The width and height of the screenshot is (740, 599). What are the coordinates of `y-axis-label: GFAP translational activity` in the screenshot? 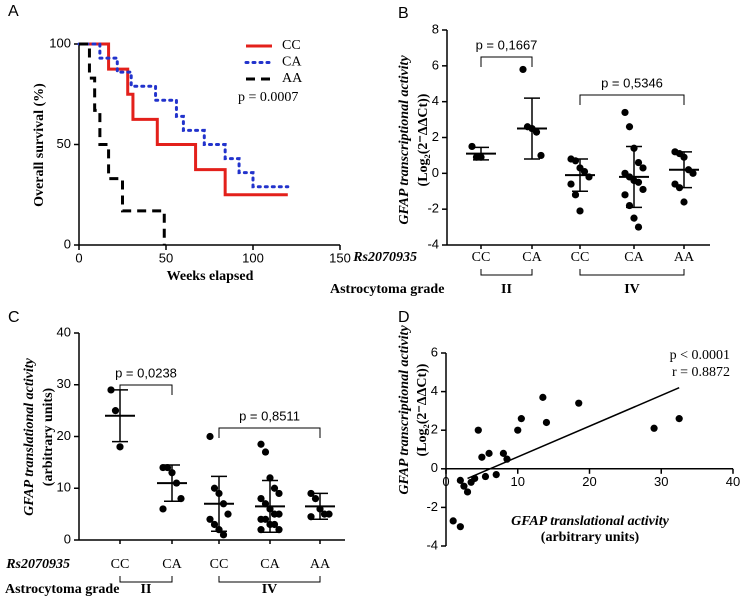 It's located at (29, 436).